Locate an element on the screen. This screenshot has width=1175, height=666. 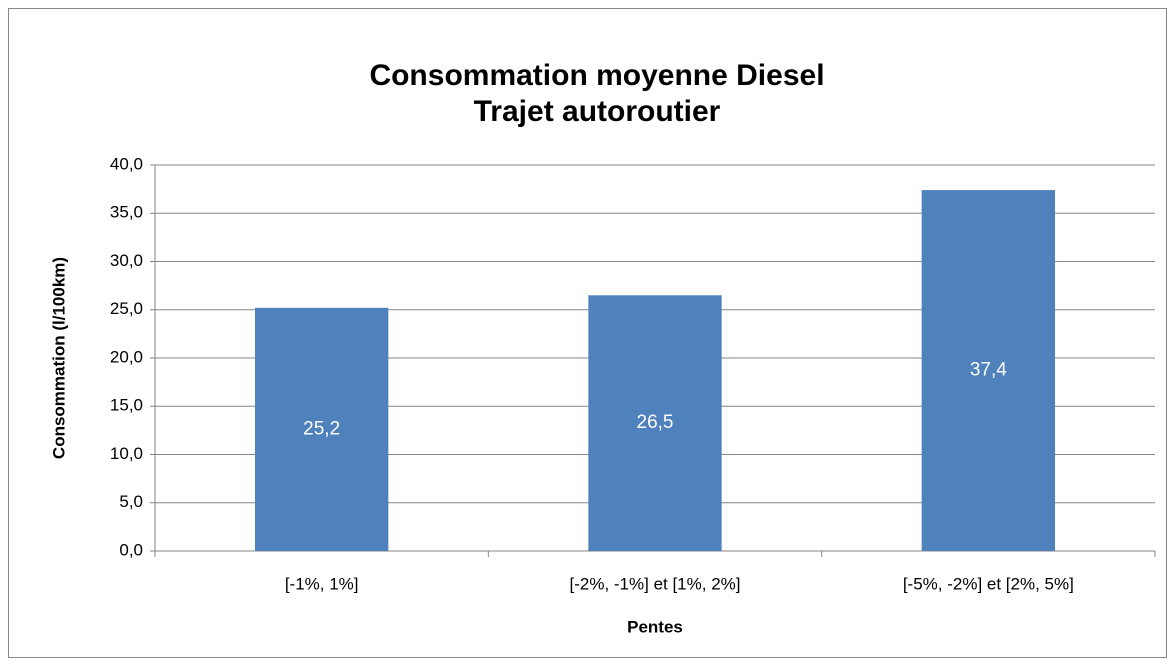
x-tick-label: [-2%, -1%] et [1%, 2%] is located at coordinates (654, 583).